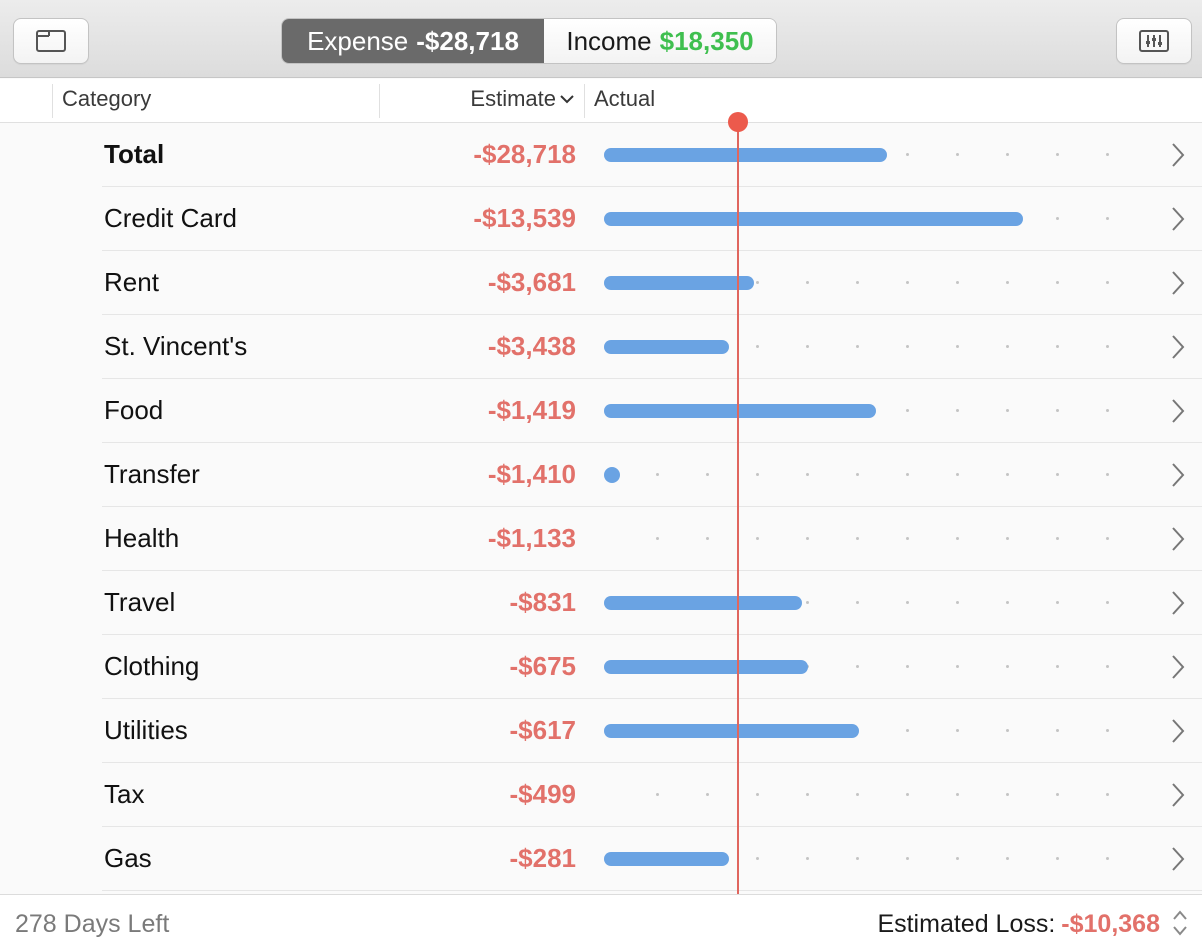 The image size is (1202, 952). What do you see at coordinates (513, 98) in the screenshot?
I see `estimate-header-label: Estimate` at bounding box center [513, 98].